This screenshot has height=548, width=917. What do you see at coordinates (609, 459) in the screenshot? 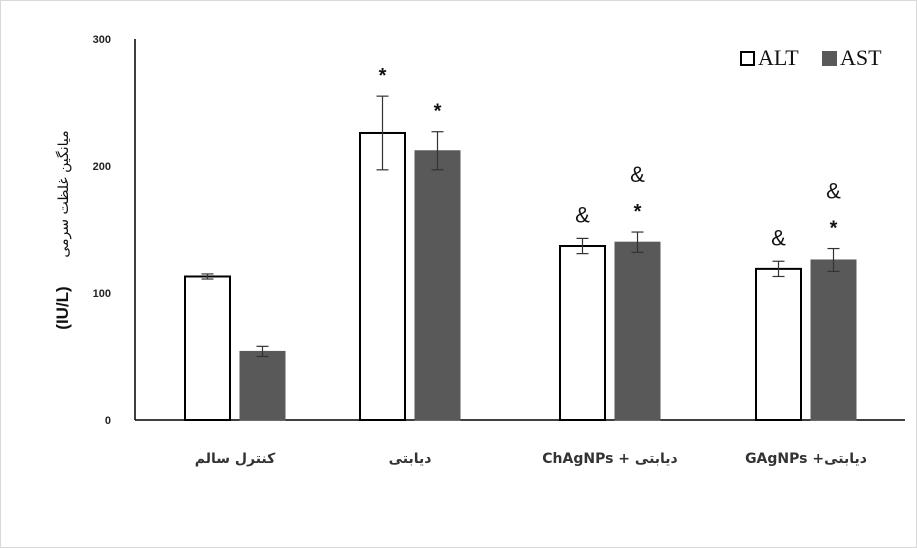
I see `x-category-label: دیابتی + ChAgNPs` at bounding box center [609, 459].